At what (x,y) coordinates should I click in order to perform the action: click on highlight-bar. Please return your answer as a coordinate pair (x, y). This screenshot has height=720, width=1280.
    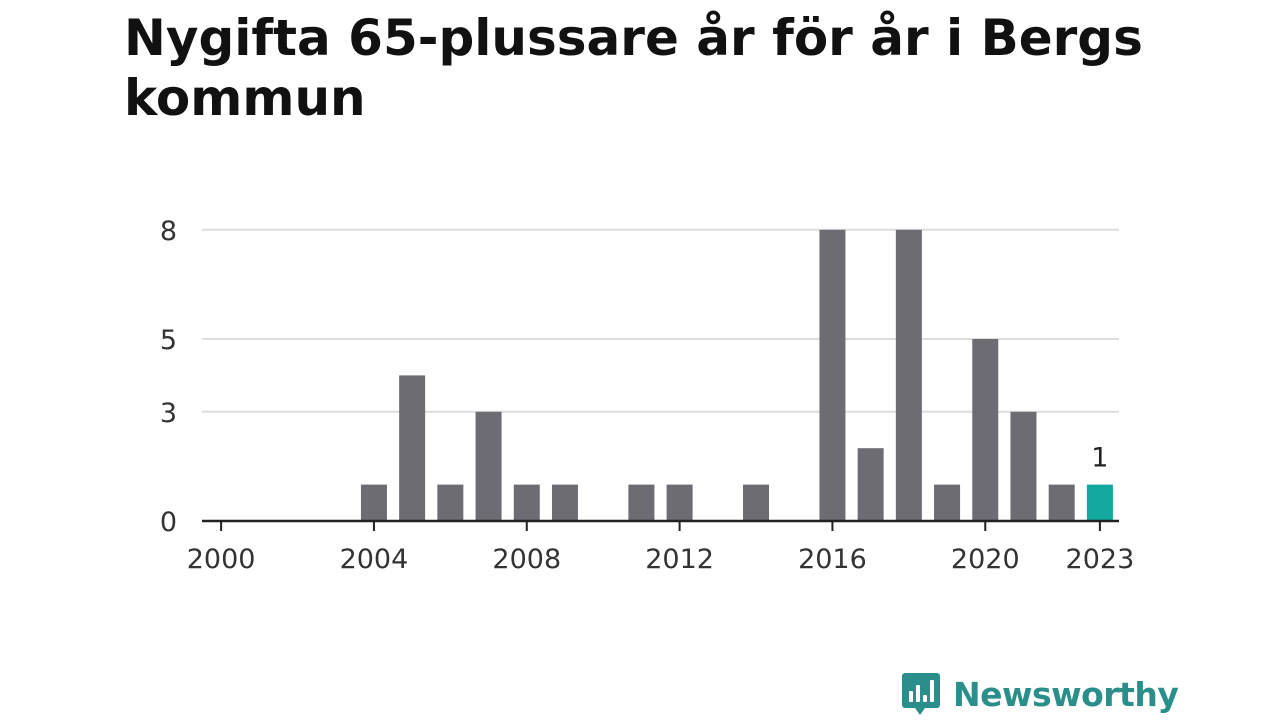
    Looking at the image, I should click on (1099, 502).